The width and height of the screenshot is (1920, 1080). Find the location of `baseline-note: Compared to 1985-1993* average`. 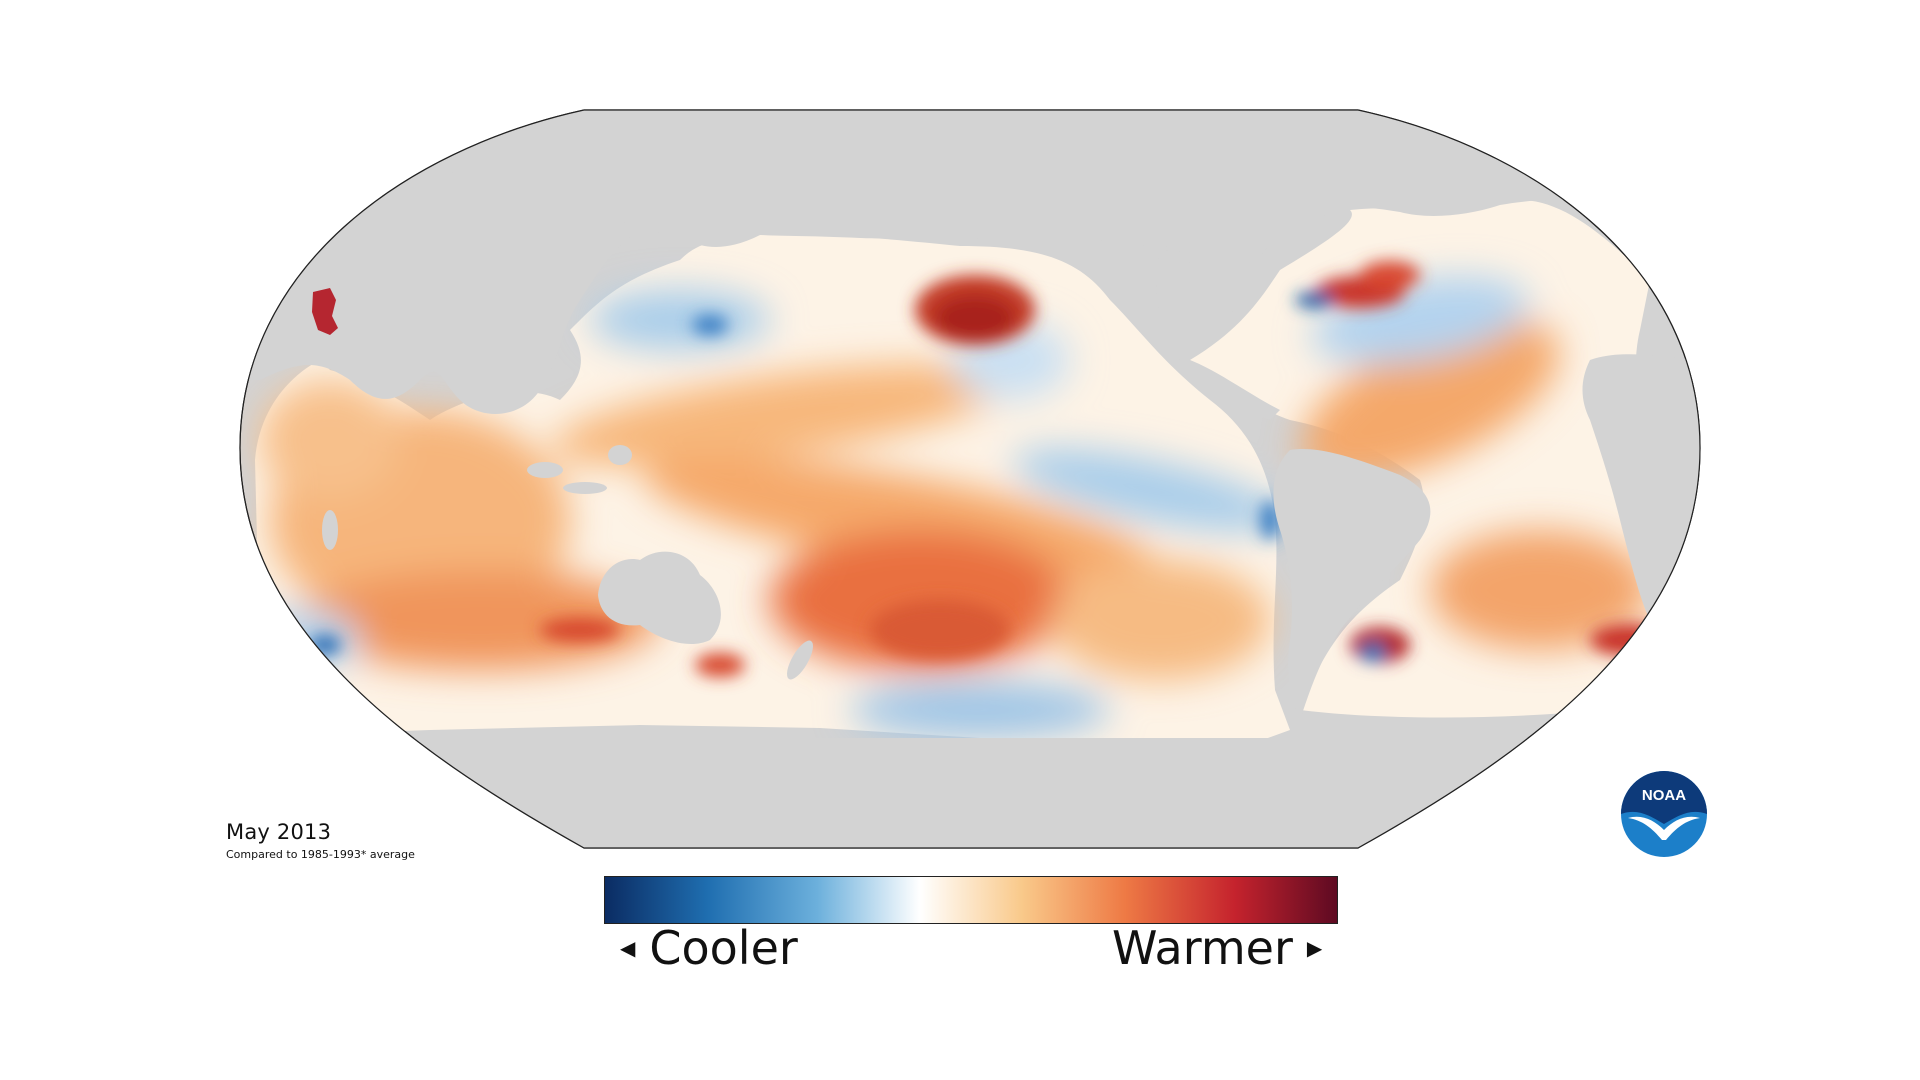

baseline-note: Compared to 1985-1993* average is located at coordinates (320, 854).